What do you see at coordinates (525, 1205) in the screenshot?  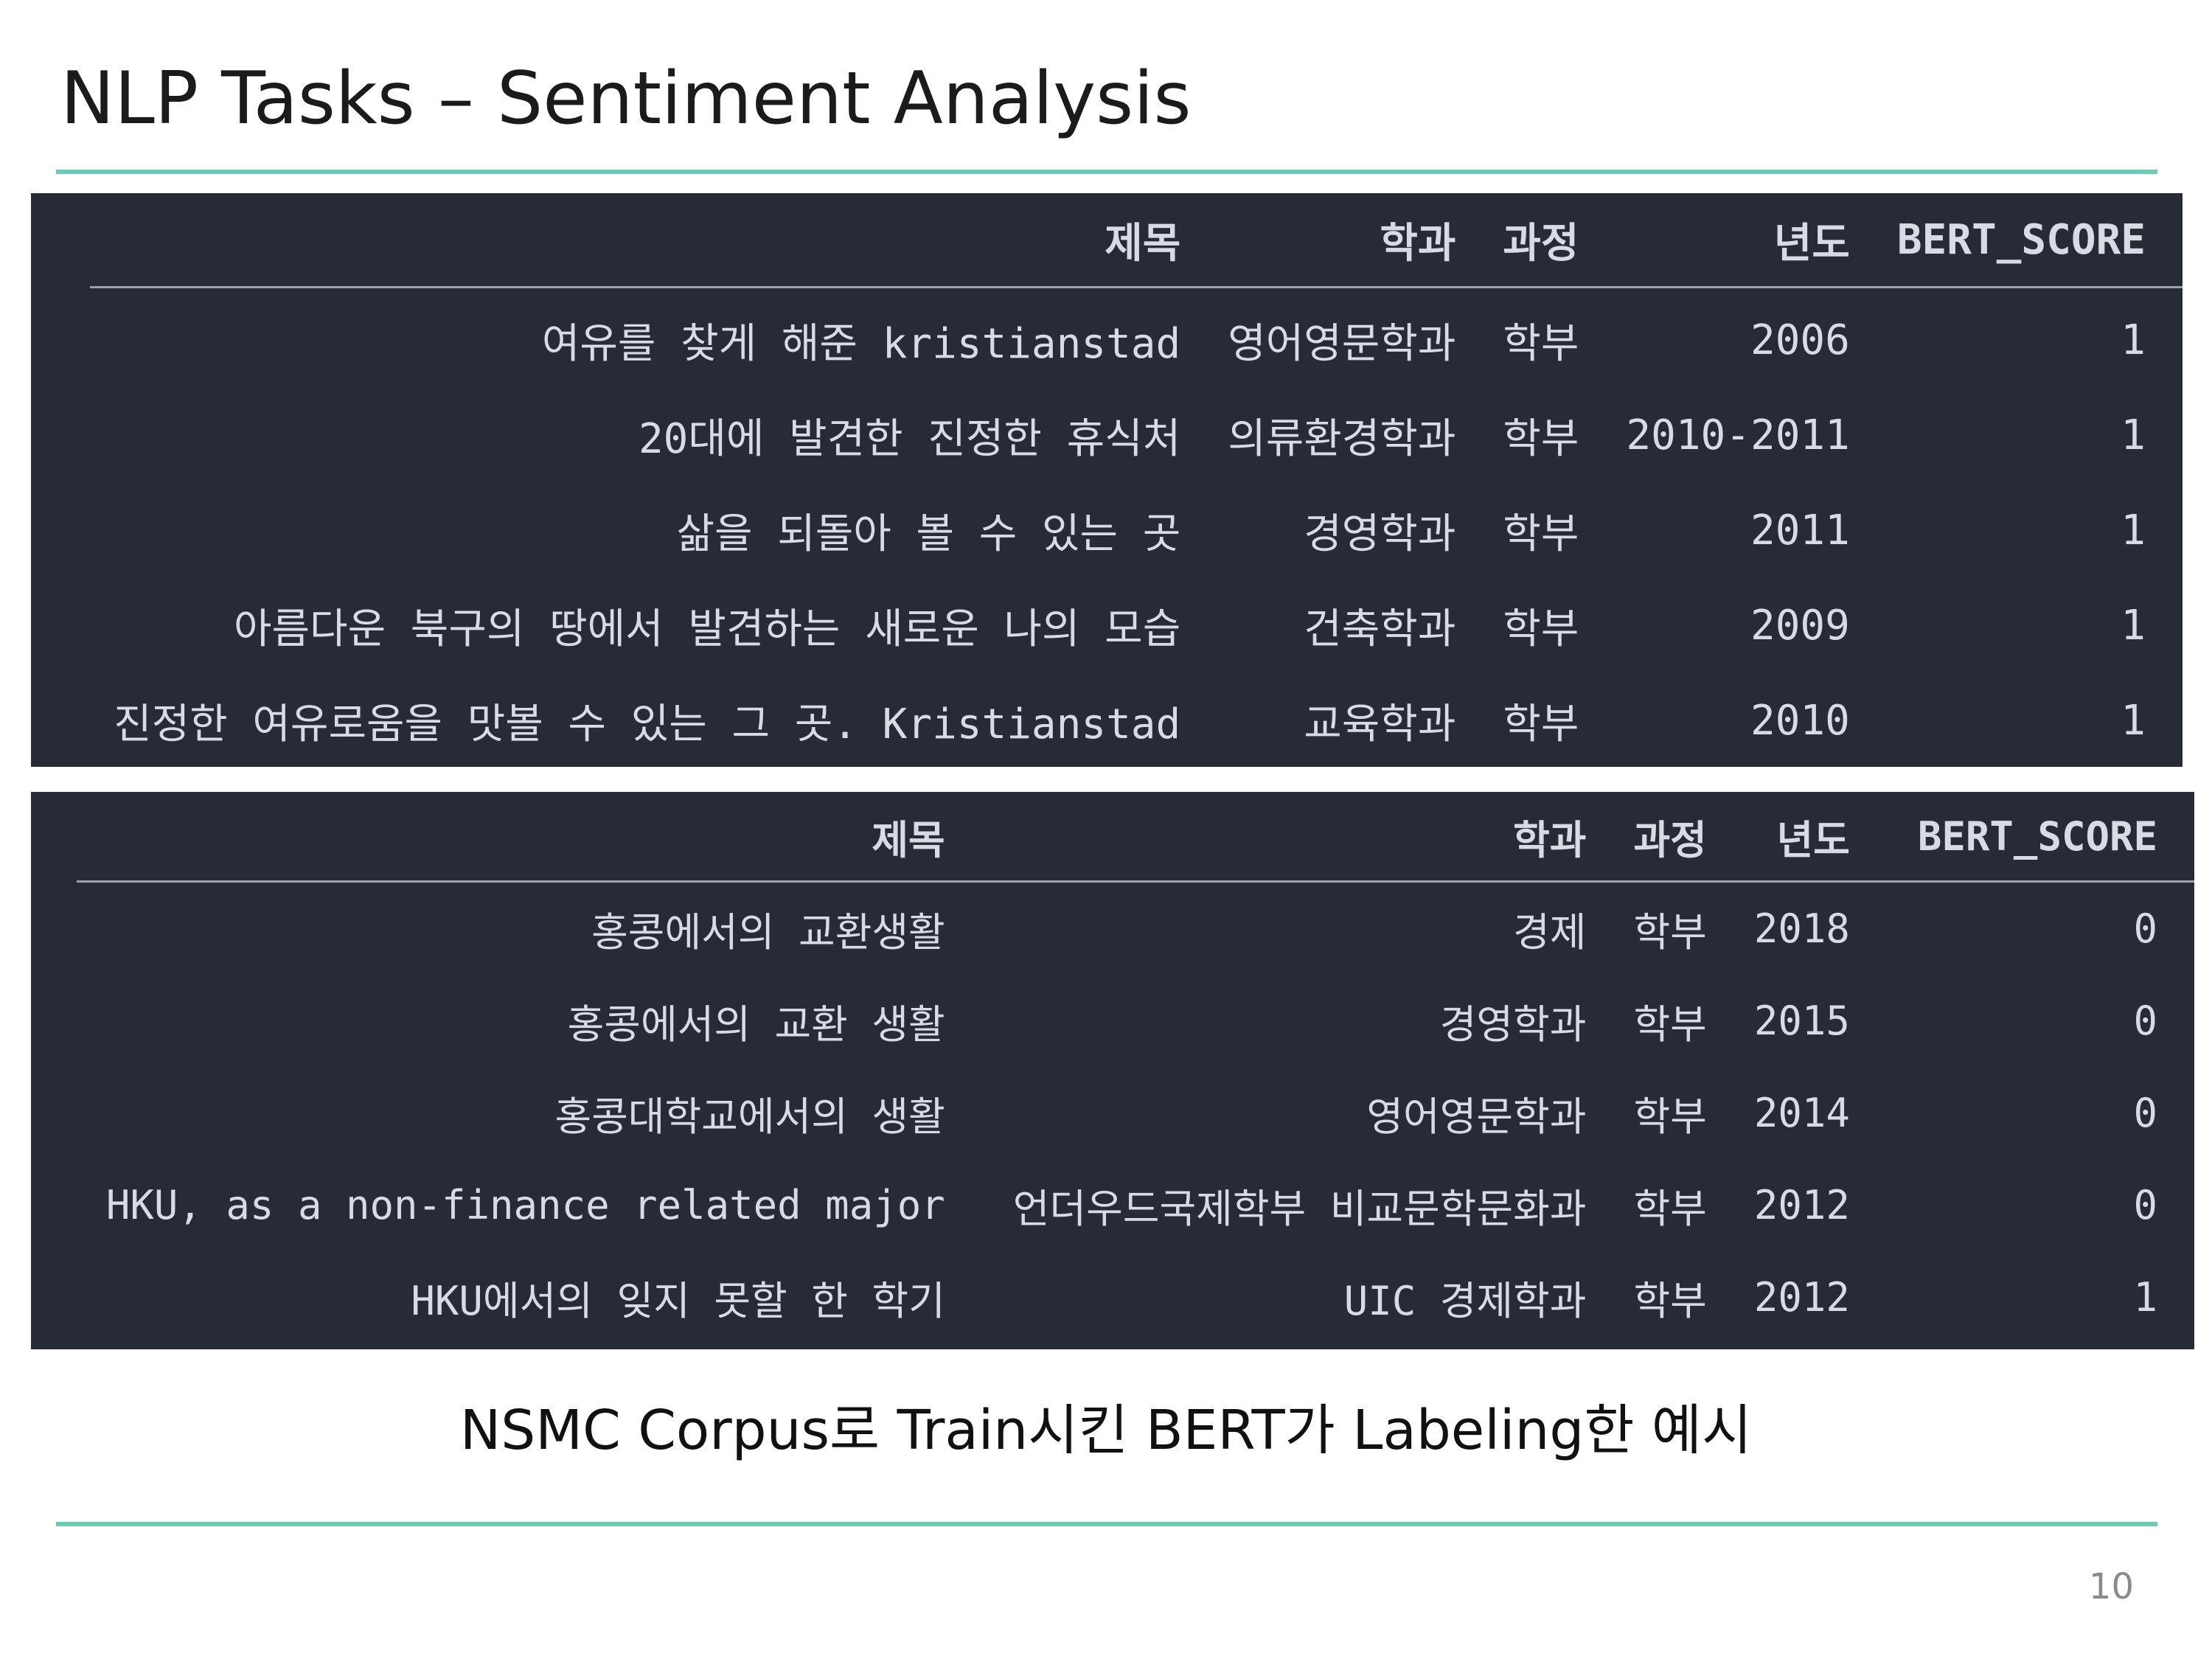 I see `cell-title: HKU, as a non-finance related major` at bounding box center [525, 1205].